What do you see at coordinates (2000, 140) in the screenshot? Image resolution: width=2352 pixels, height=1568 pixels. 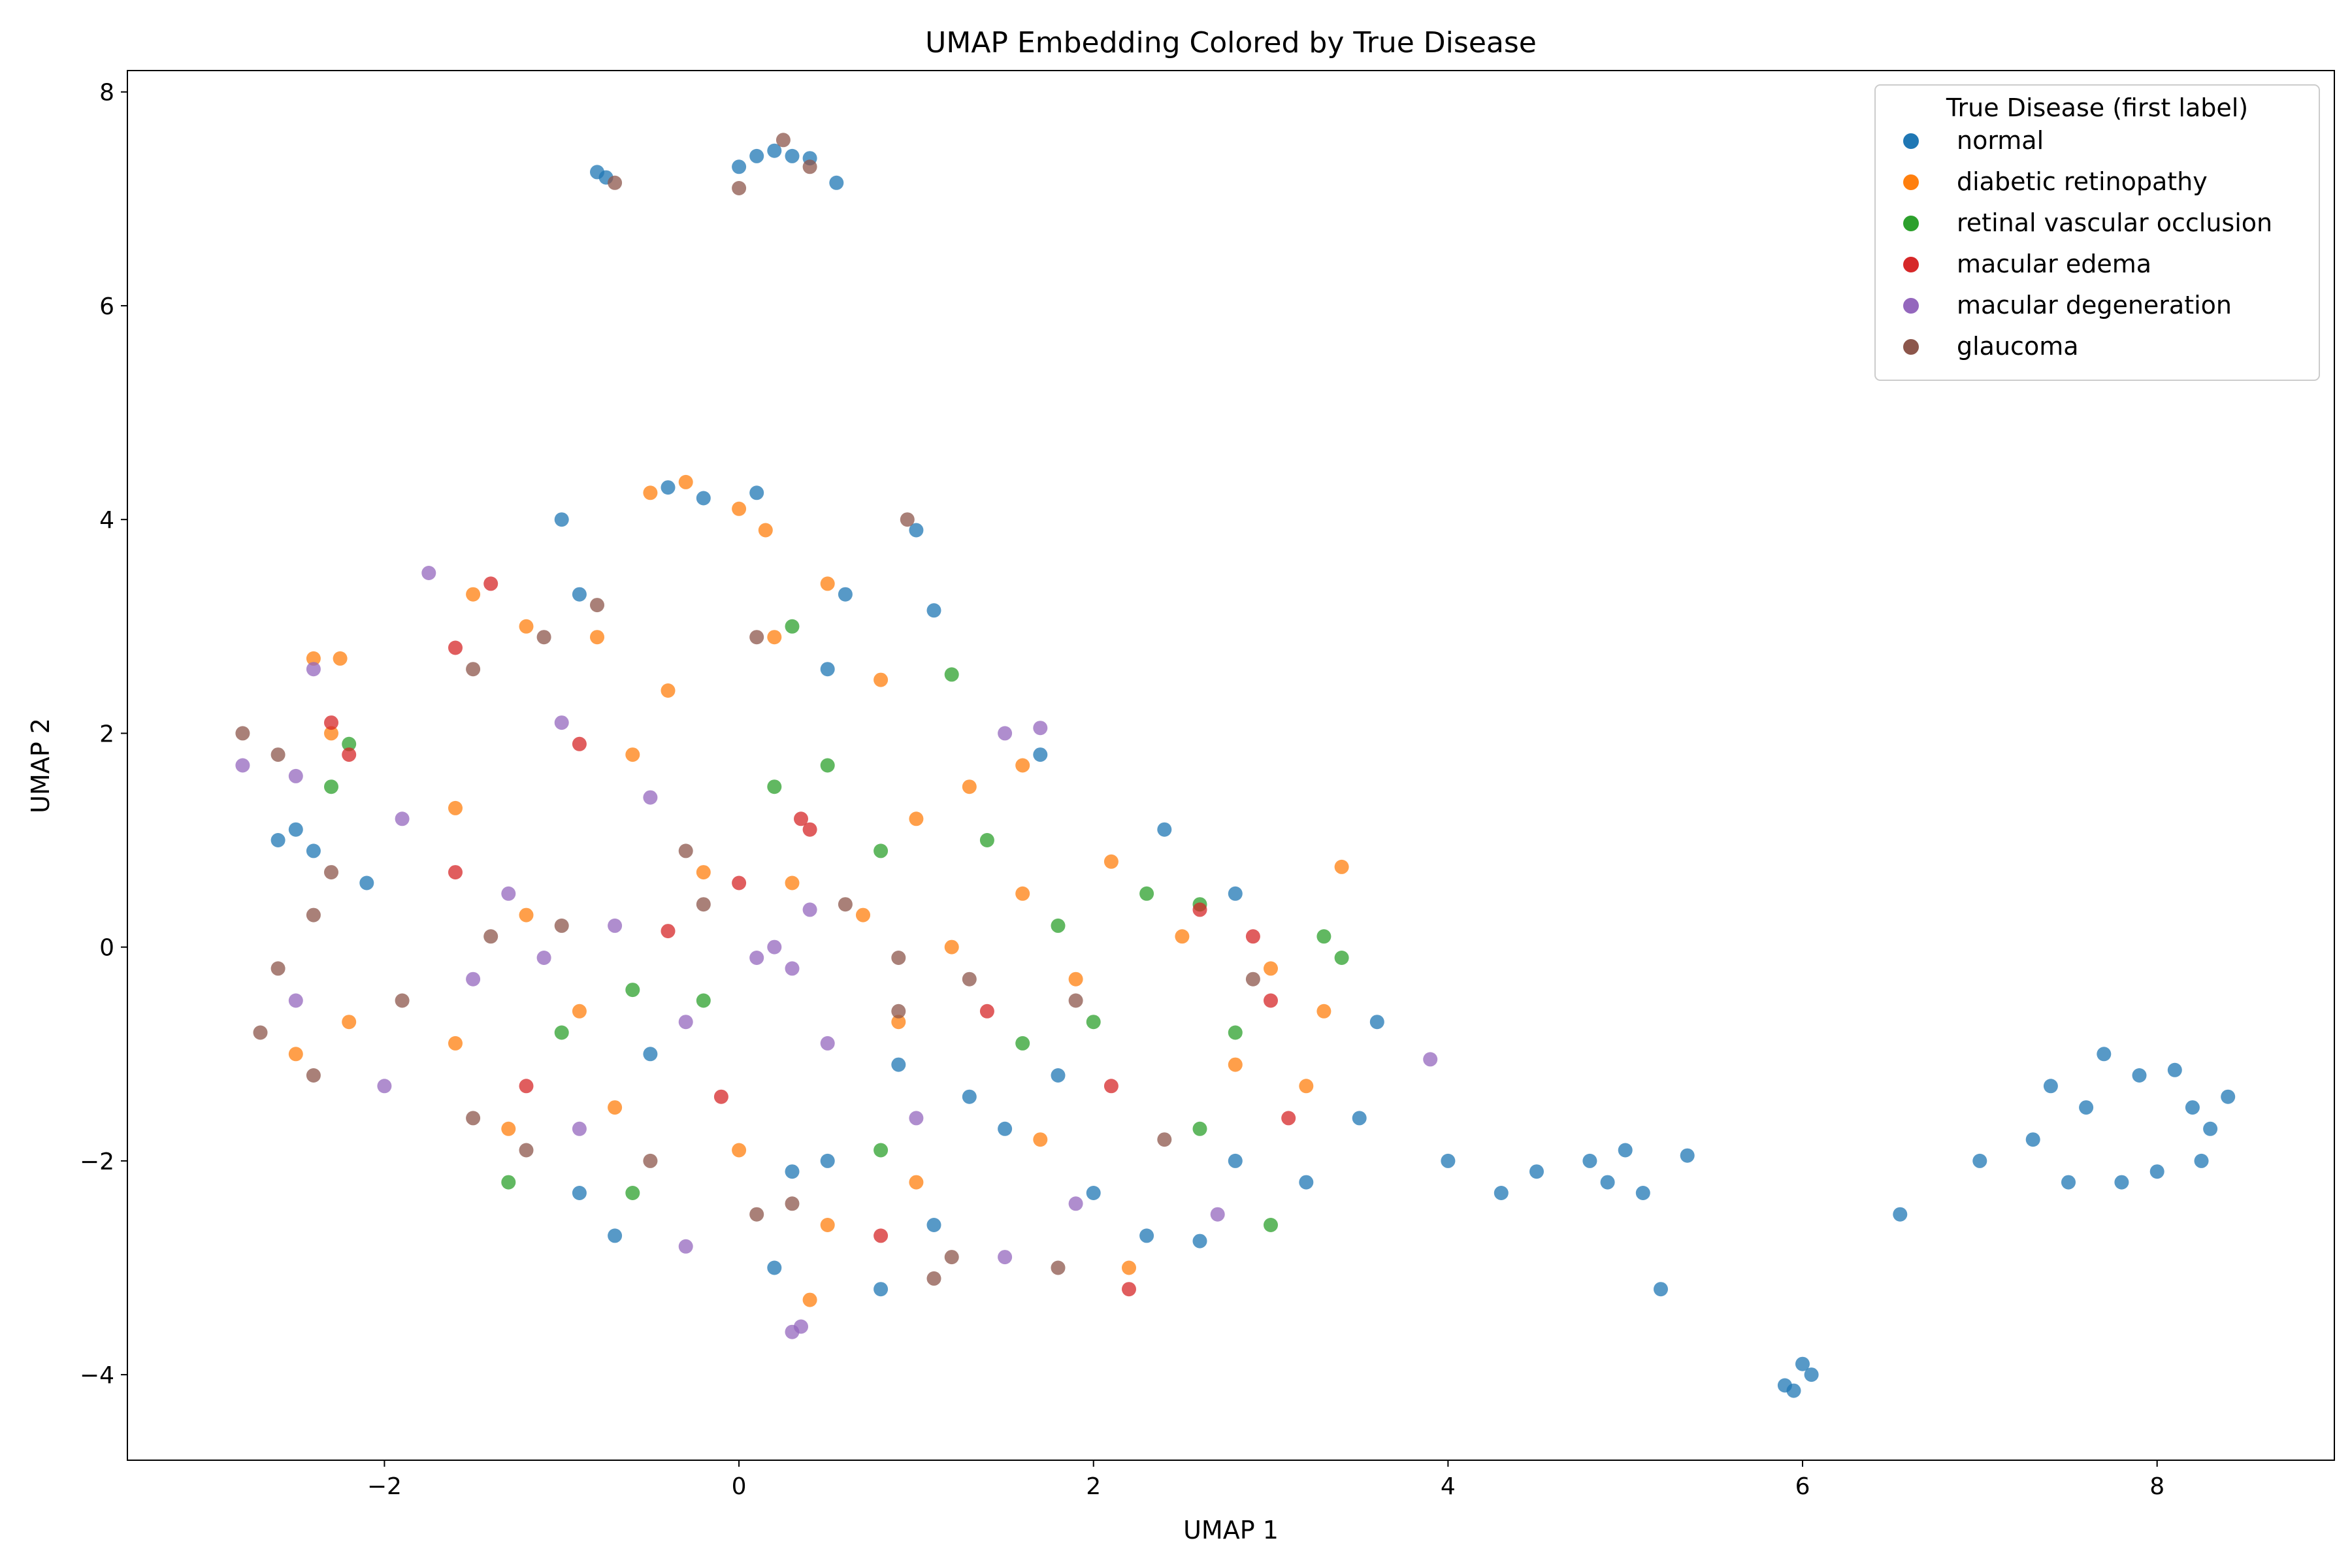 I see `legend-label: normal` at bounding box center [2000, 140].